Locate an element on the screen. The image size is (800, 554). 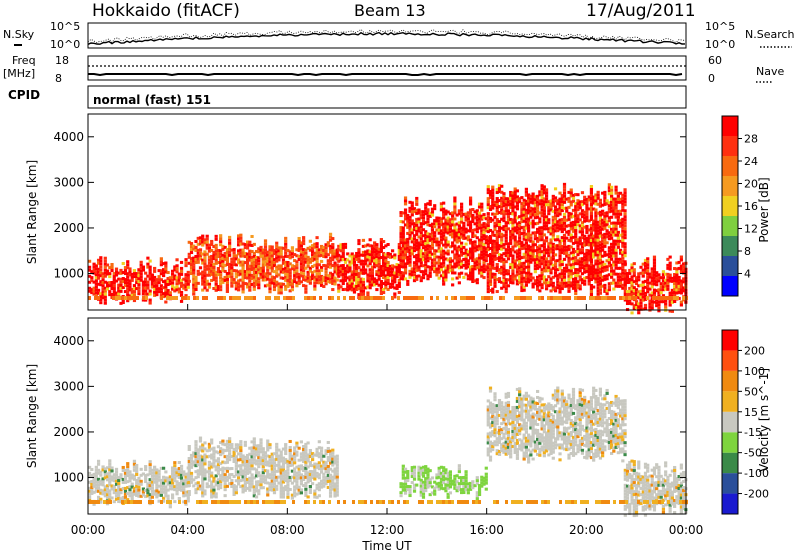
freq-unit-label: [MHz] is located at coordinates (19, 73).